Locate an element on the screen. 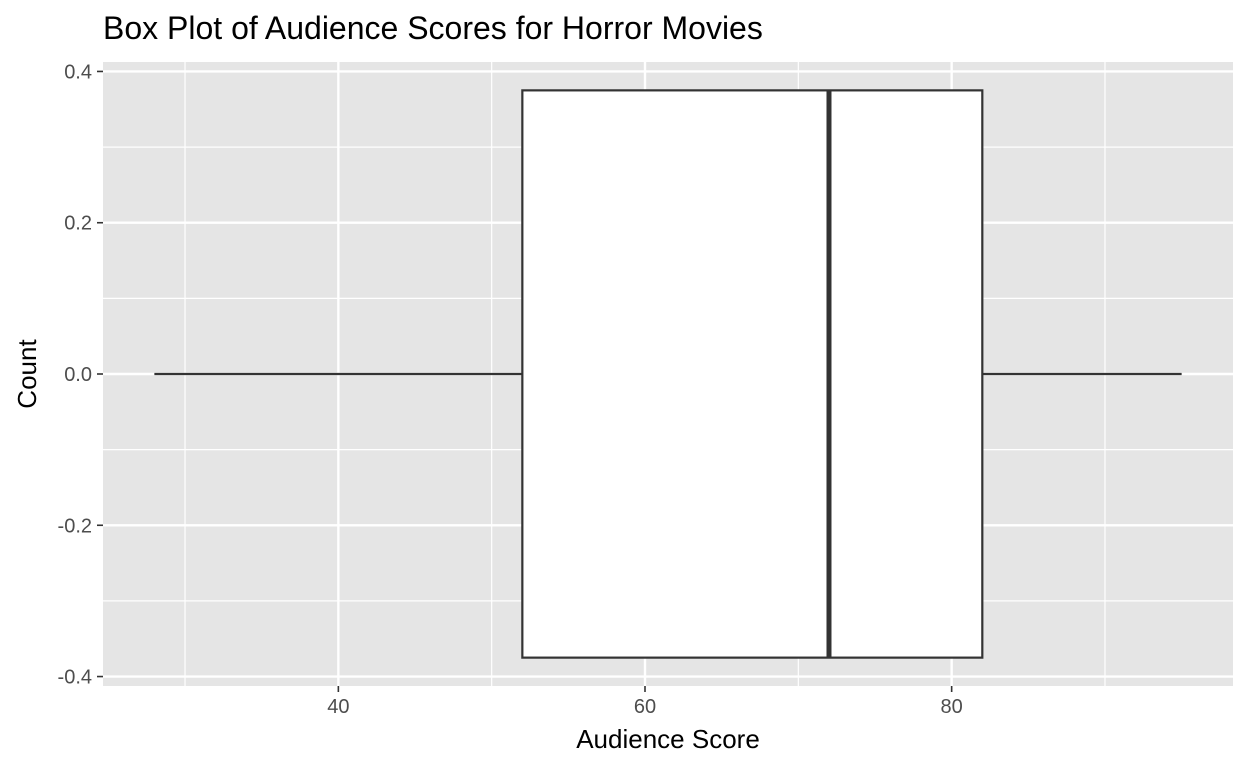 The width and height of the screenshot is (1248, 768). y-tick-label: -0.4 is located at coordinates (75, 678).